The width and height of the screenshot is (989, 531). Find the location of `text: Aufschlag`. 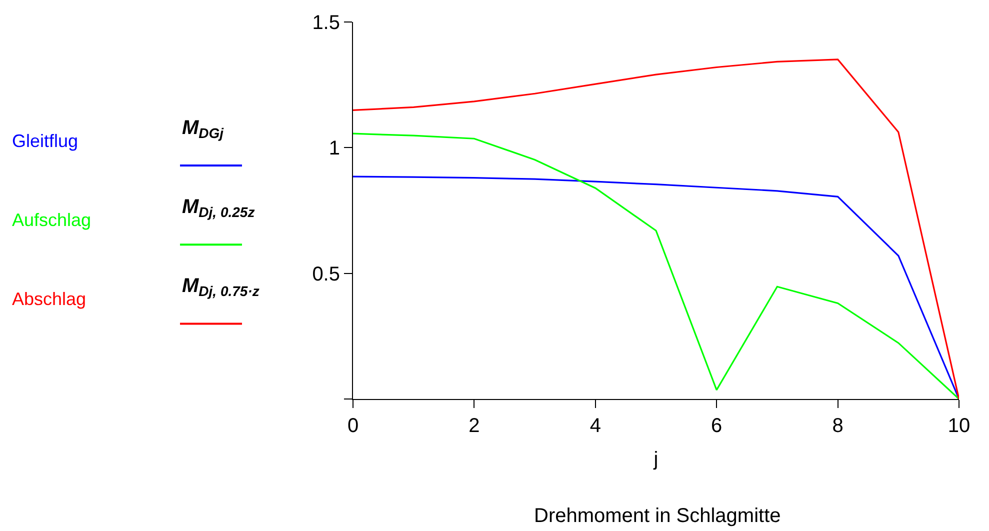

text: Aufschlag is located at coordinates (52, 220).